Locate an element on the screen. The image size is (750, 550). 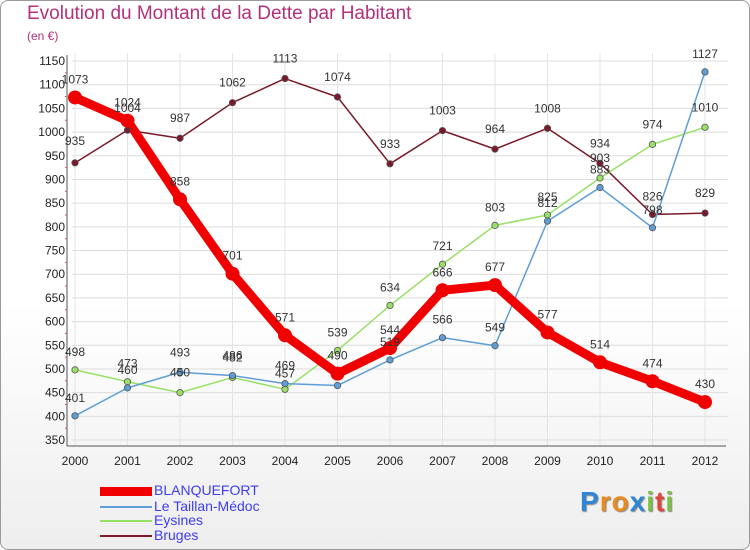
legend-label: Eysines is located at coordinates (179, 520).